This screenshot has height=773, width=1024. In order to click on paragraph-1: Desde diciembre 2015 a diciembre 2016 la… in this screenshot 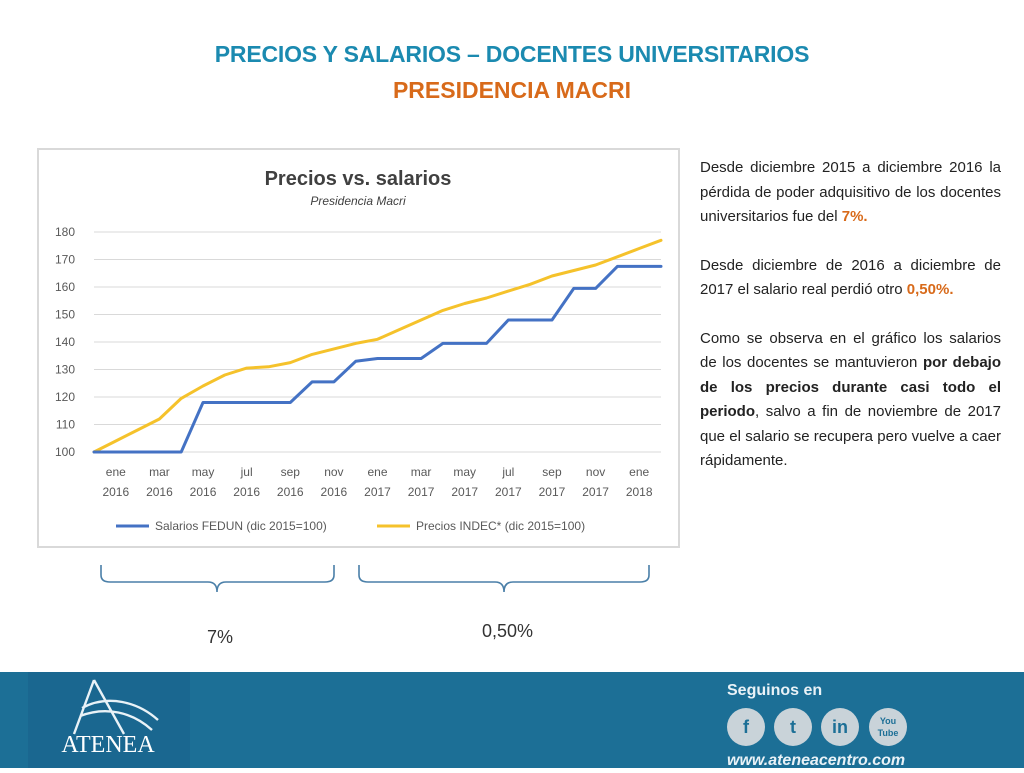, I will do `click(850, 193)`.